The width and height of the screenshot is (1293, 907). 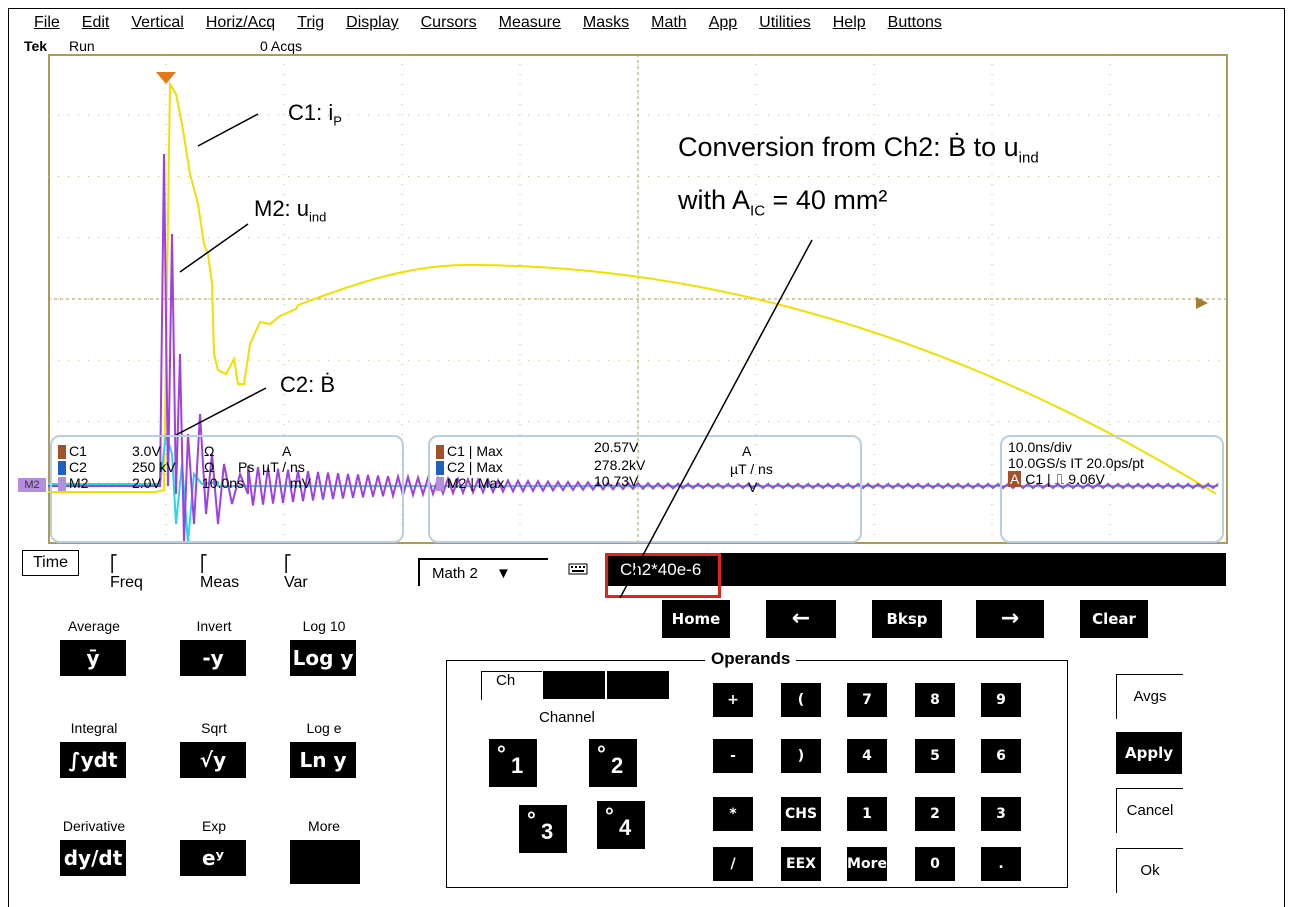 I want to click on key-more: More, so click(x=867, y=864).